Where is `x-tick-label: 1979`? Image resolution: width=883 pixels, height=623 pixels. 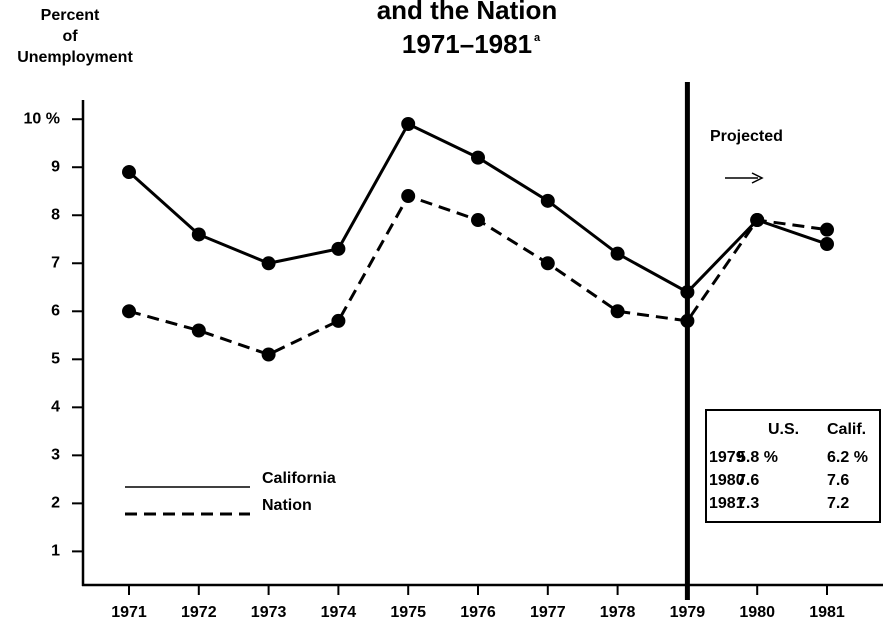
x-tick-label: 1979 is located at coordinates (688, 612).